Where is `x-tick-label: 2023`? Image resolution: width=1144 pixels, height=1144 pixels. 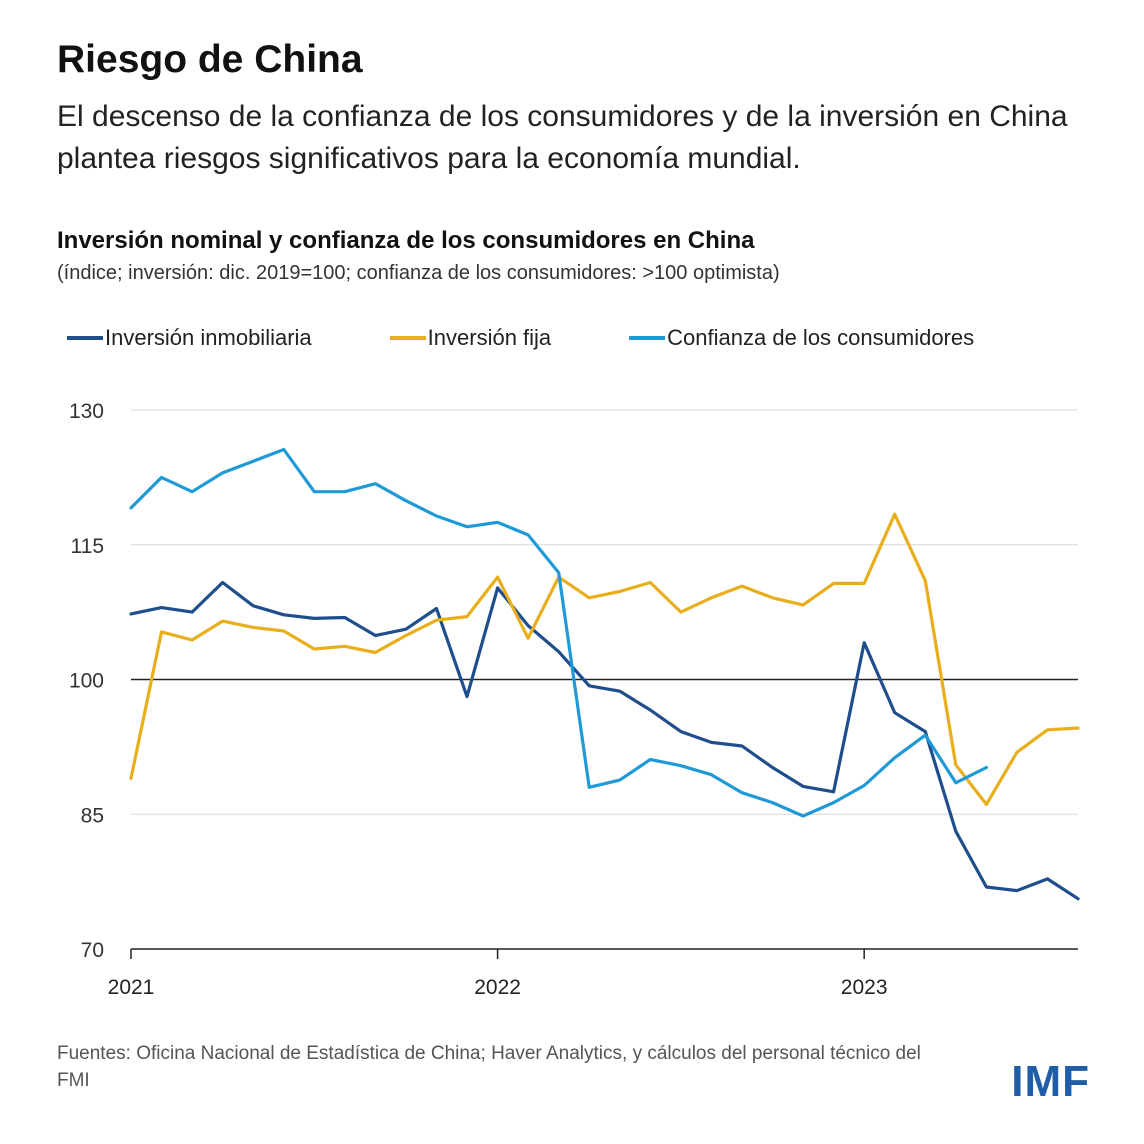
x-tick-label: 2023 is located at coordinates (864, 987).